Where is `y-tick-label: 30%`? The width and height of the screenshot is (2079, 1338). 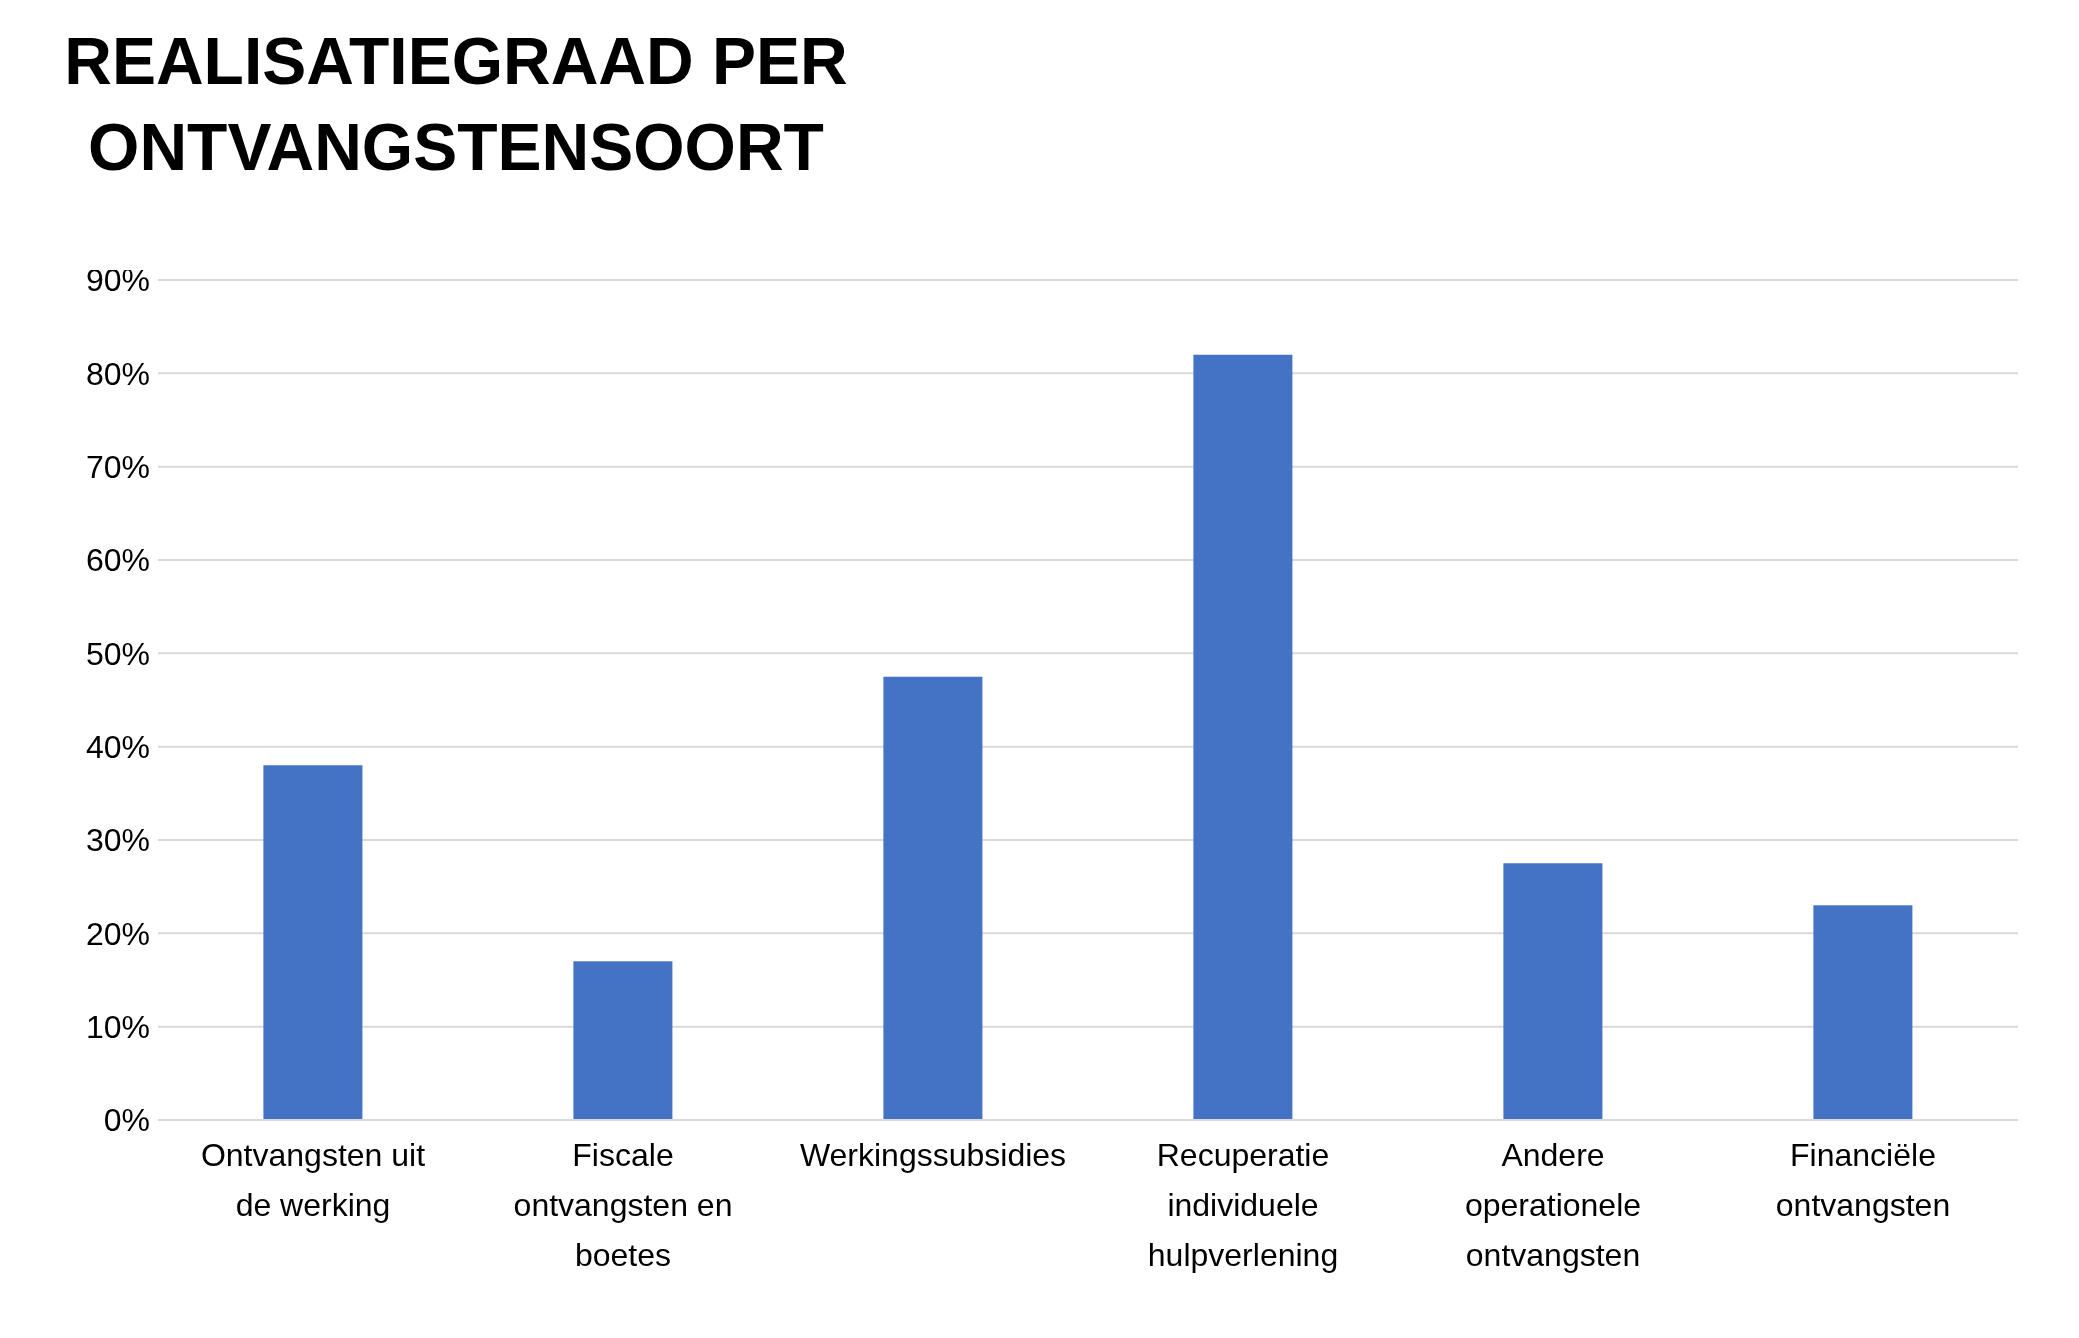
y-tick-label: 30% is located at coordinates (117, 840).